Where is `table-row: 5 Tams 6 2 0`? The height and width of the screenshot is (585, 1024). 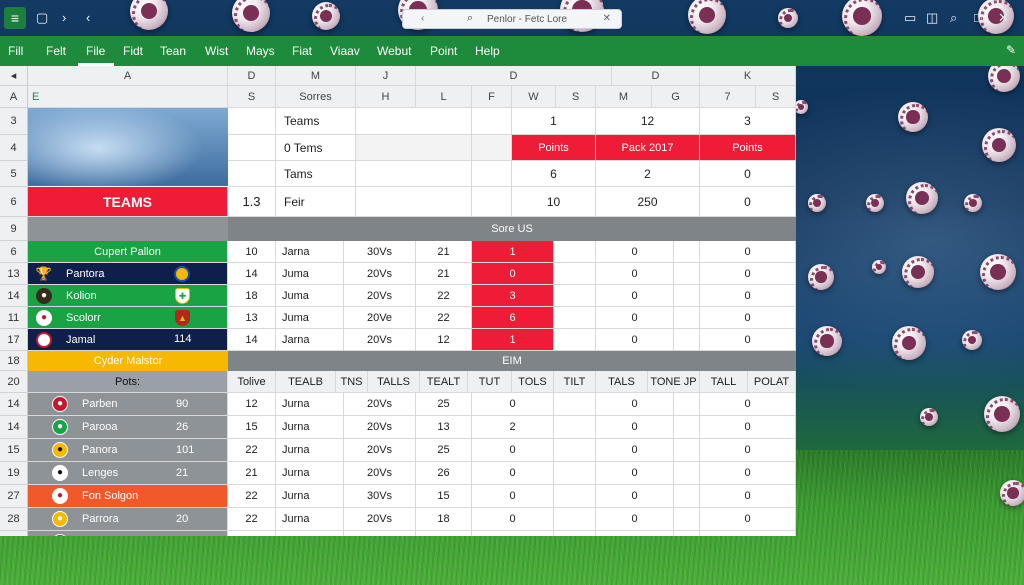
table-row: 5 Tams 6 2 0 is located at coordinates (398, 174).